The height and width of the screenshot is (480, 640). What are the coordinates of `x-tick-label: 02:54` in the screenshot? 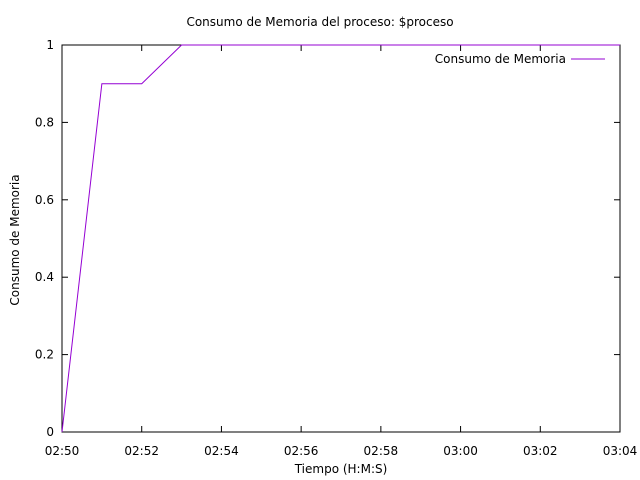 It's located at (221, 451).